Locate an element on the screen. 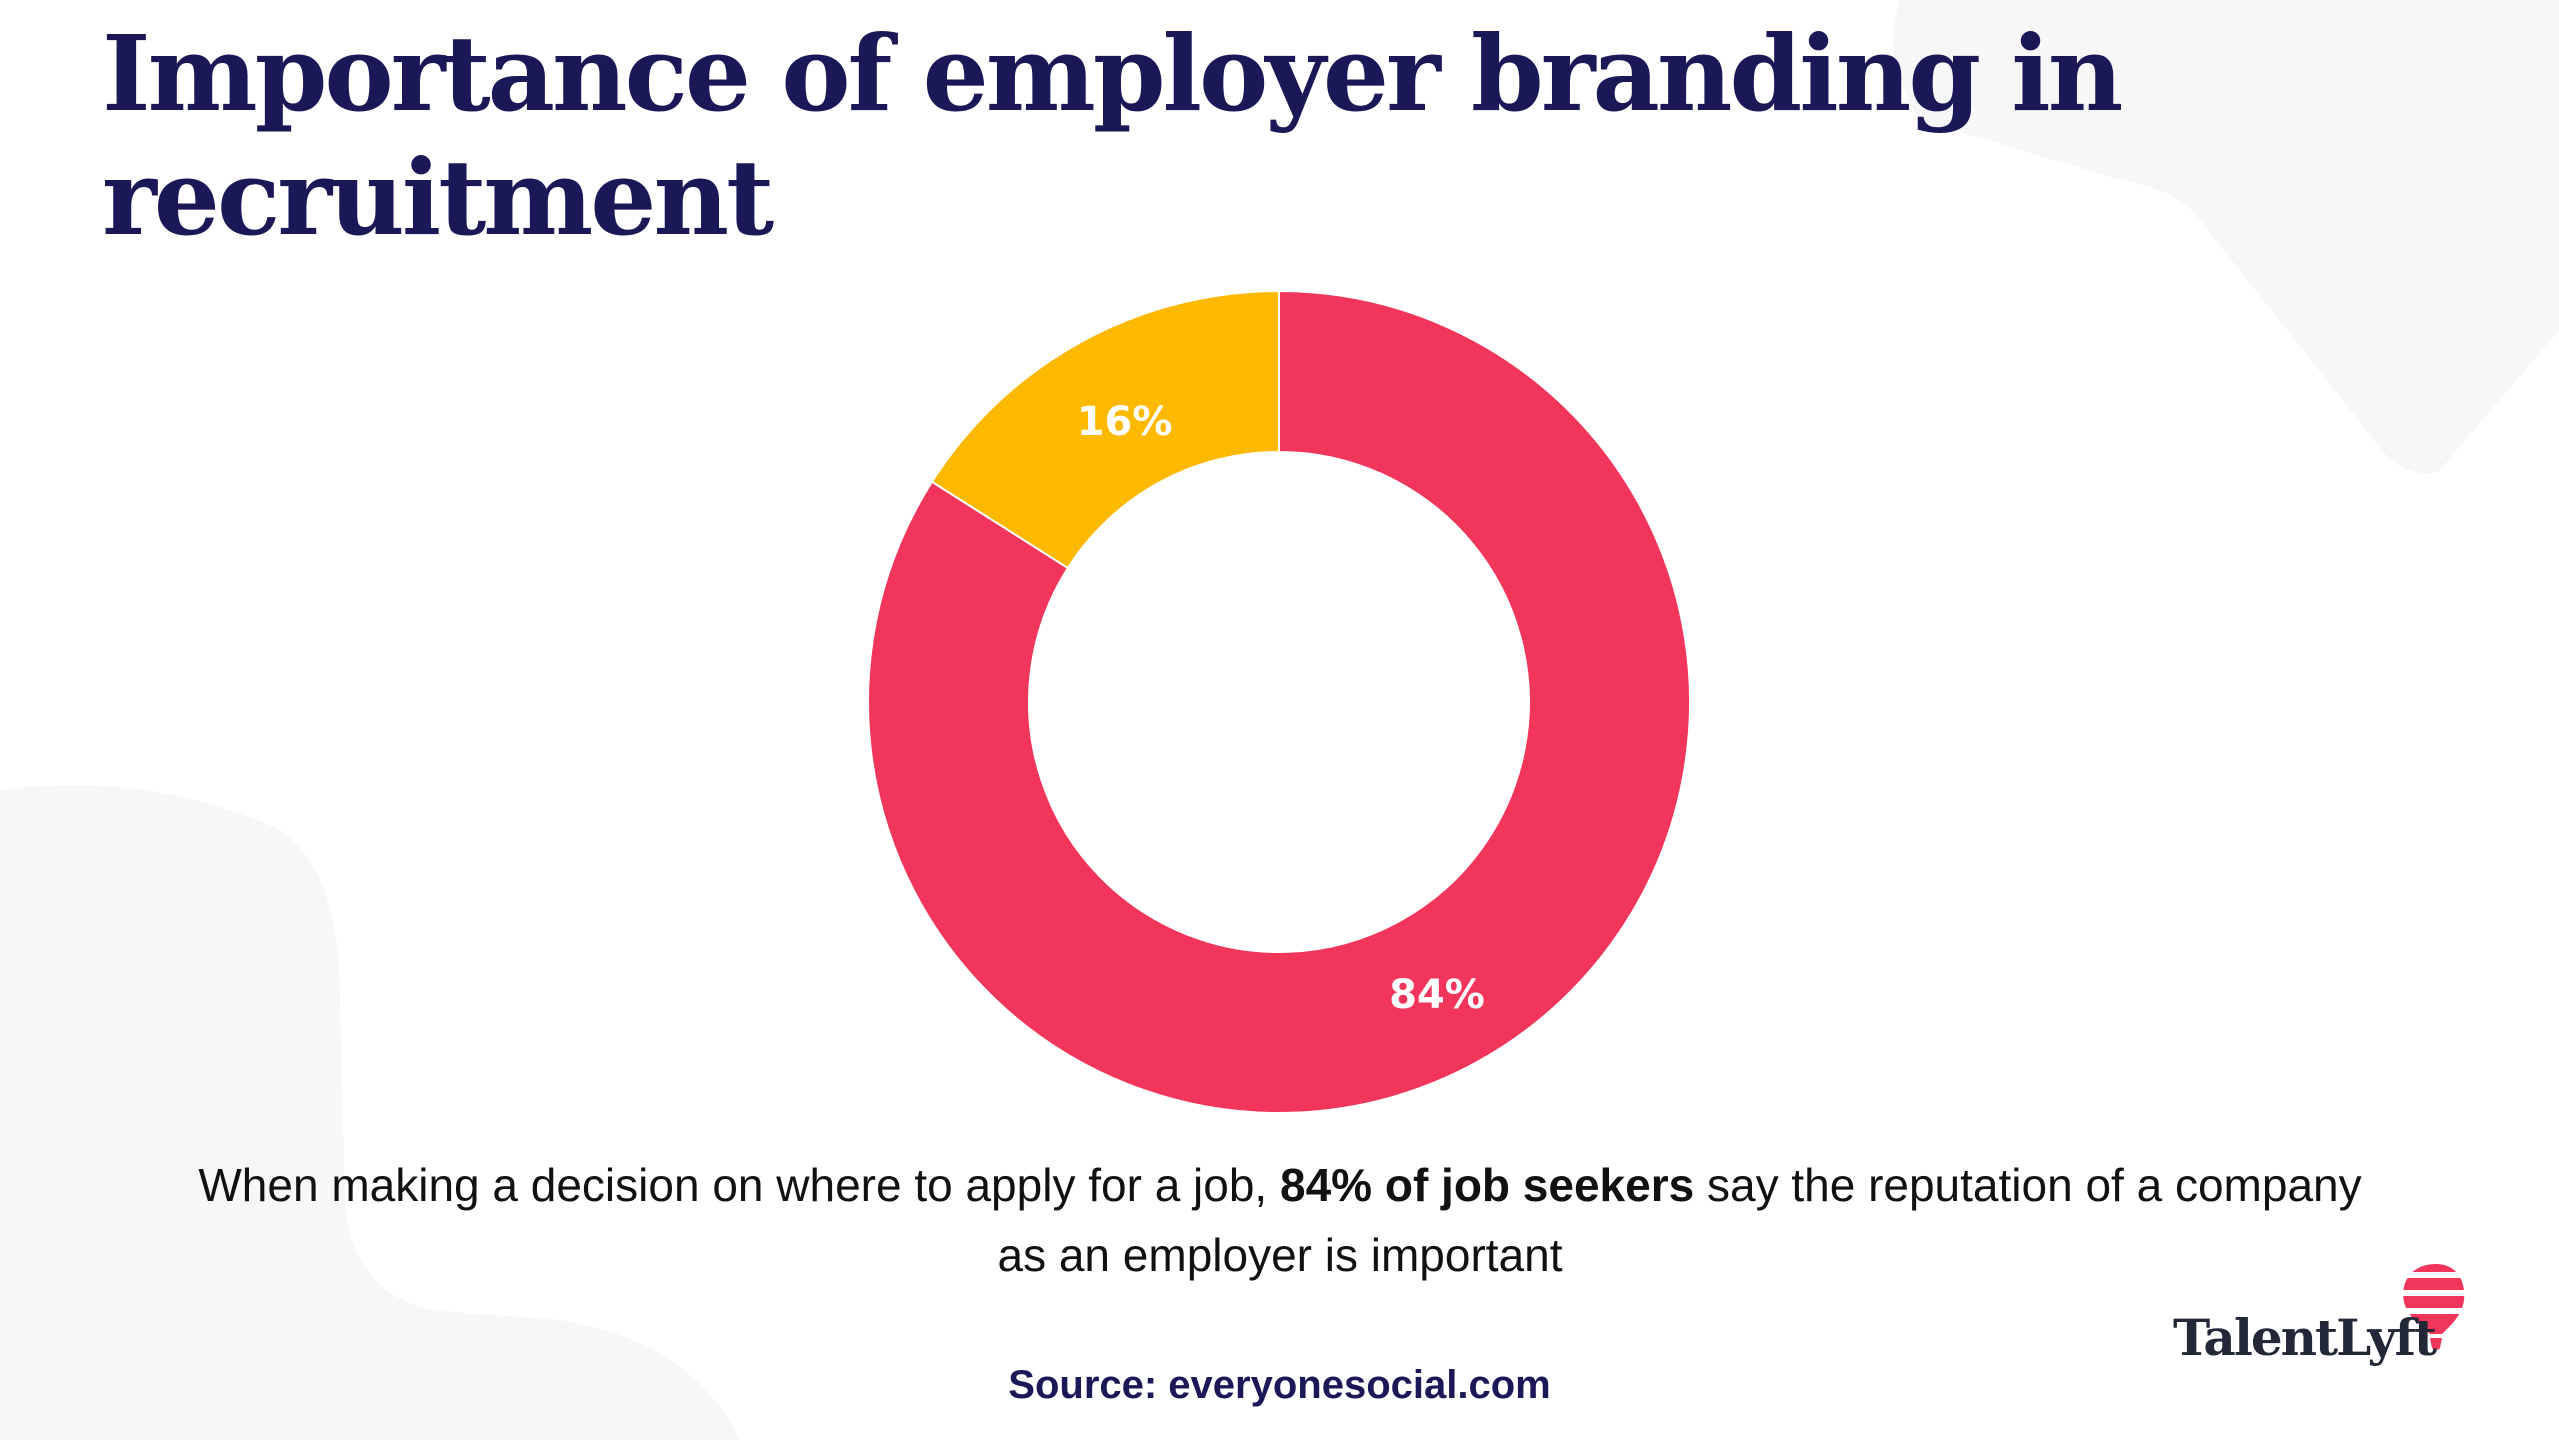  data-label-0: 84% is located at coordinates (1437, 995).